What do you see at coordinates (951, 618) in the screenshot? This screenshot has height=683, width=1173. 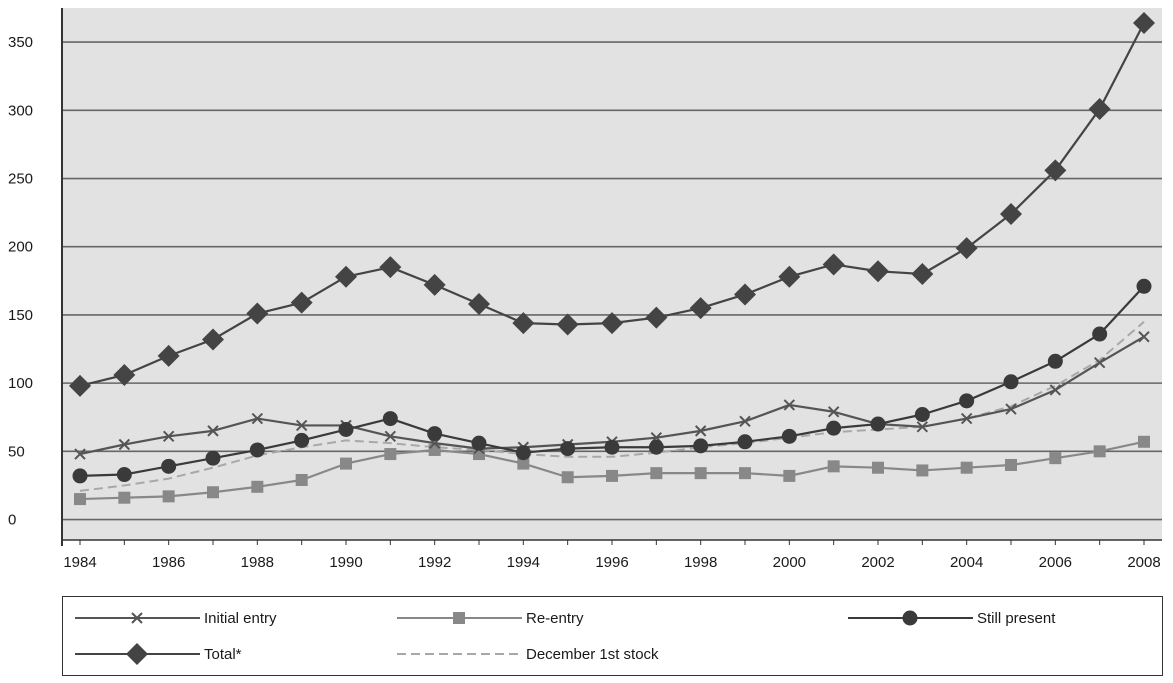 I see `legend-item-still-present: Still present` at bounding box center [951, 618].